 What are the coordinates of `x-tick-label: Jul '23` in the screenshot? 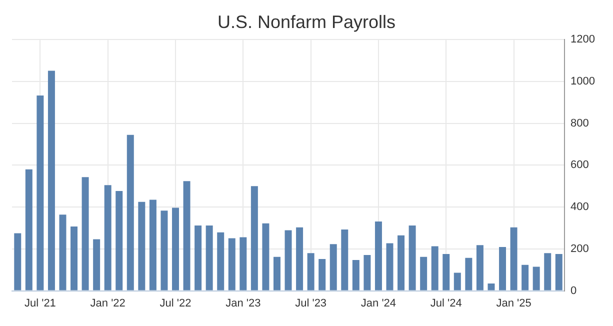 It's located at (311, 303).